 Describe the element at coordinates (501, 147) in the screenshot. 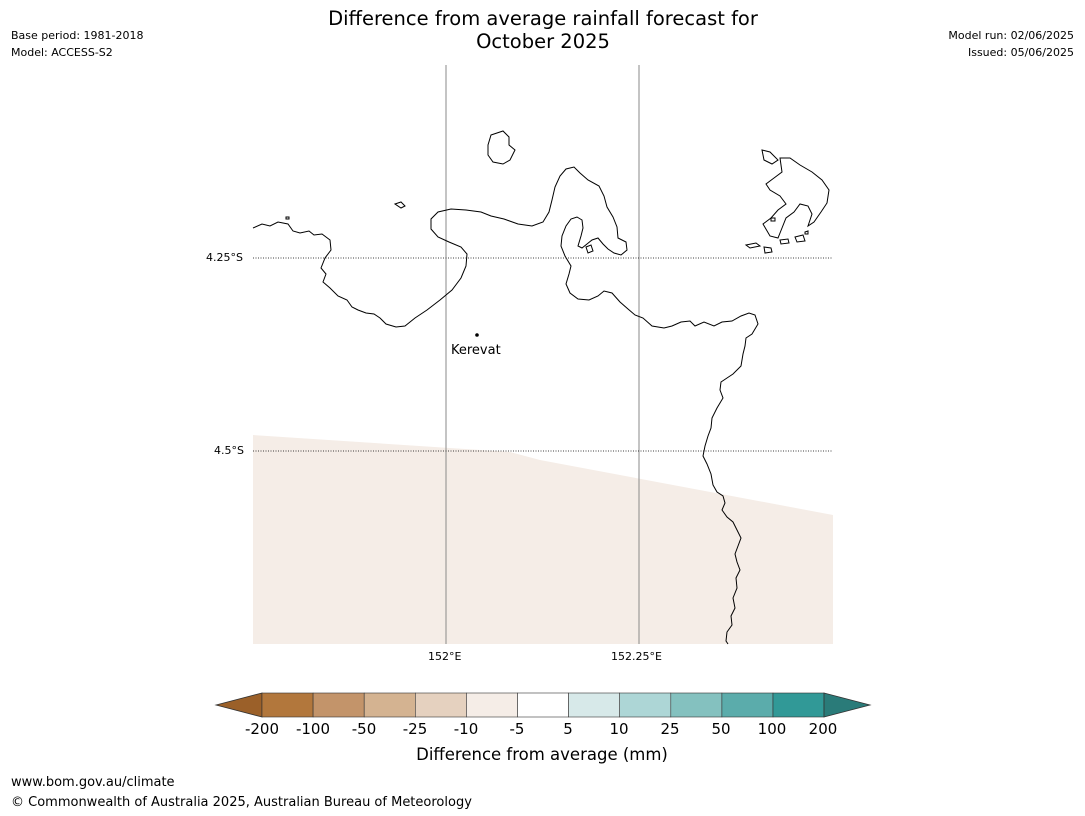

I see `island-north` at that location.